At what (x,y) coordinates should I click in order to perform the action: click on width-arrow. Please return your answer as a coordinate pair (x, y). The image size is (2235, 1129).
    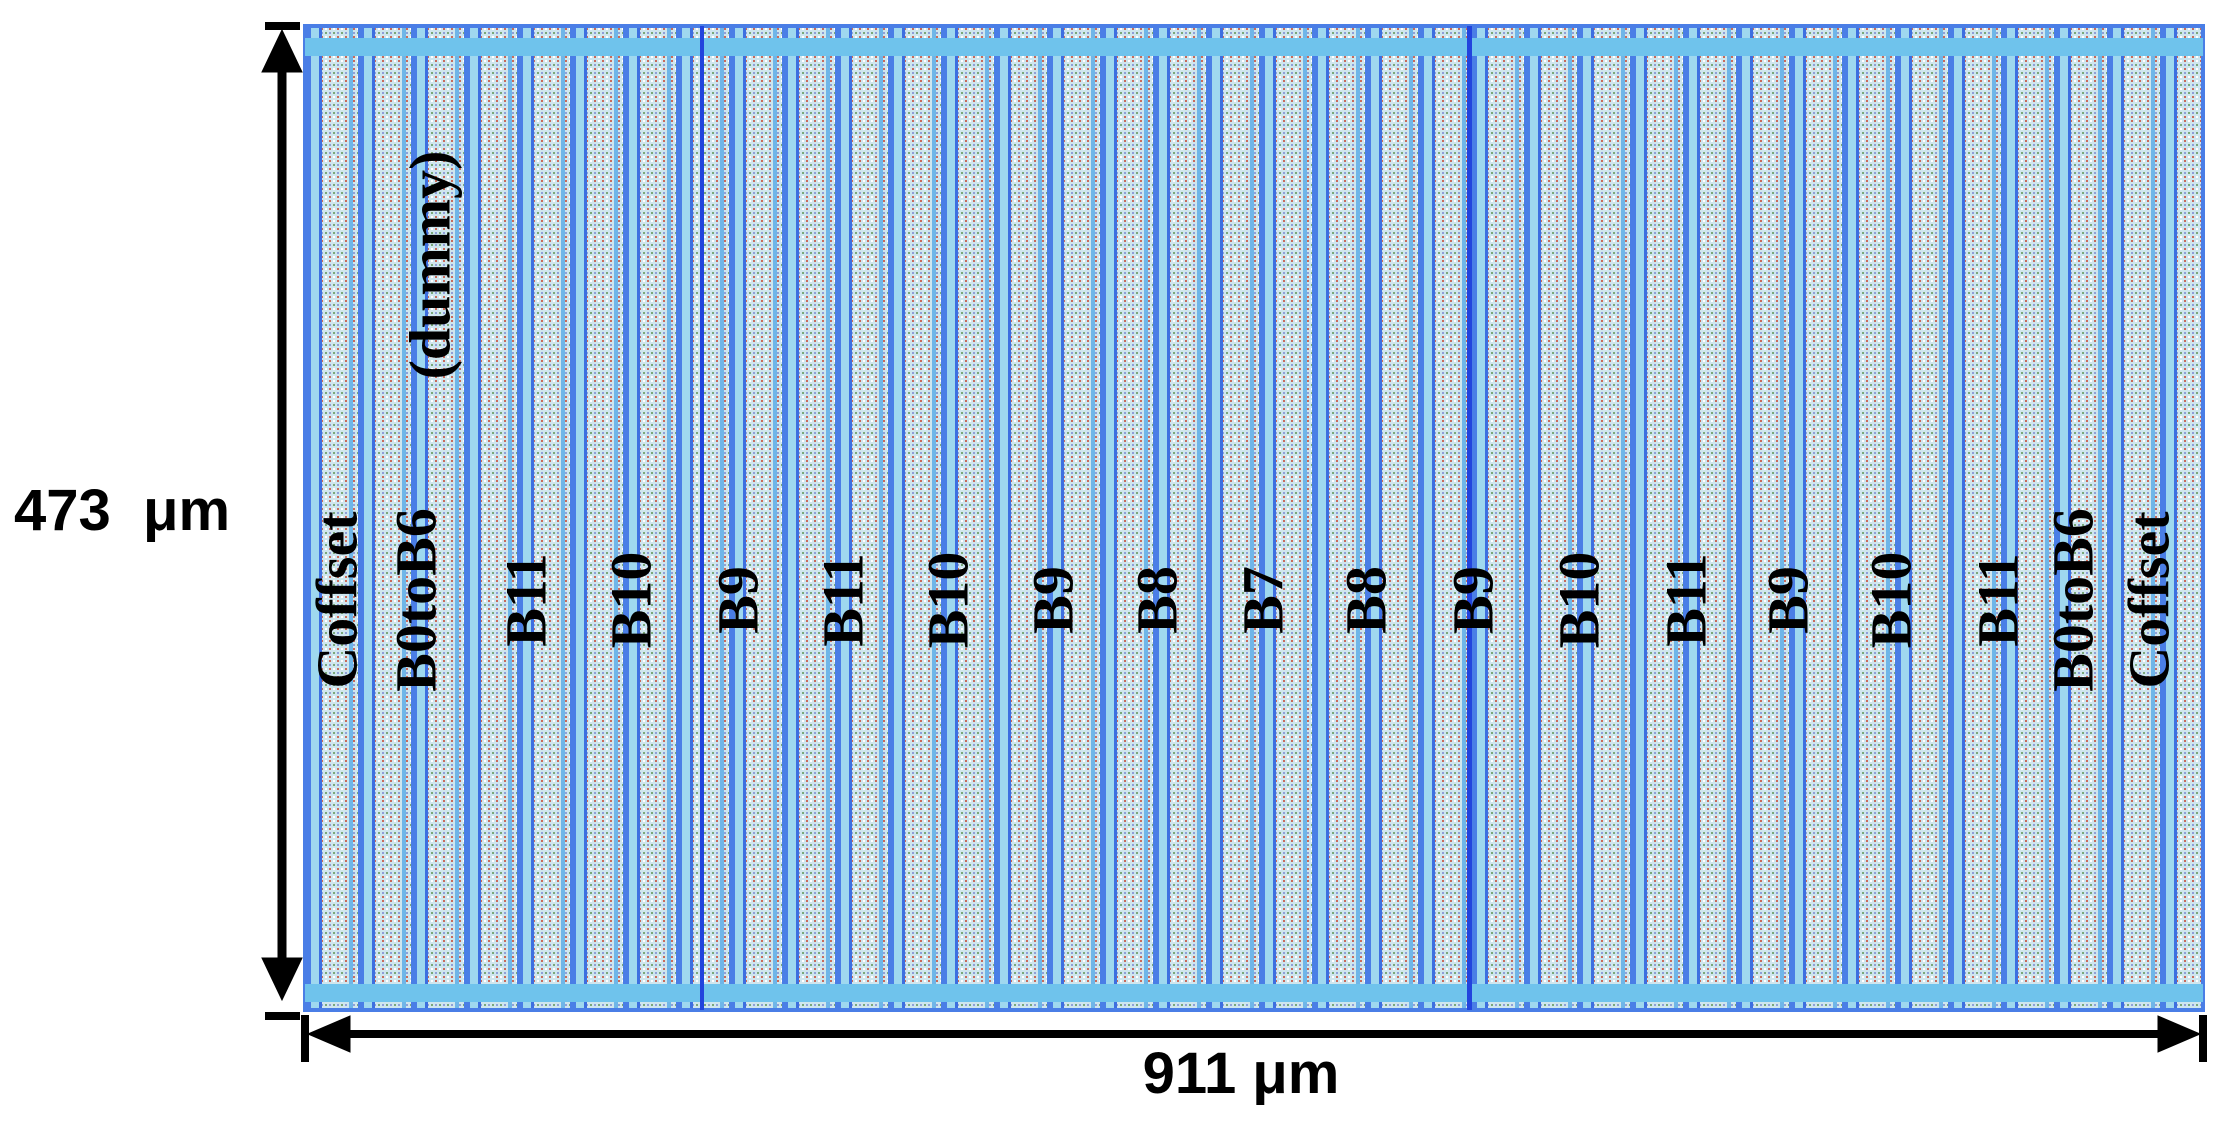
    Looking at the image, I should click on (1254, 1038).